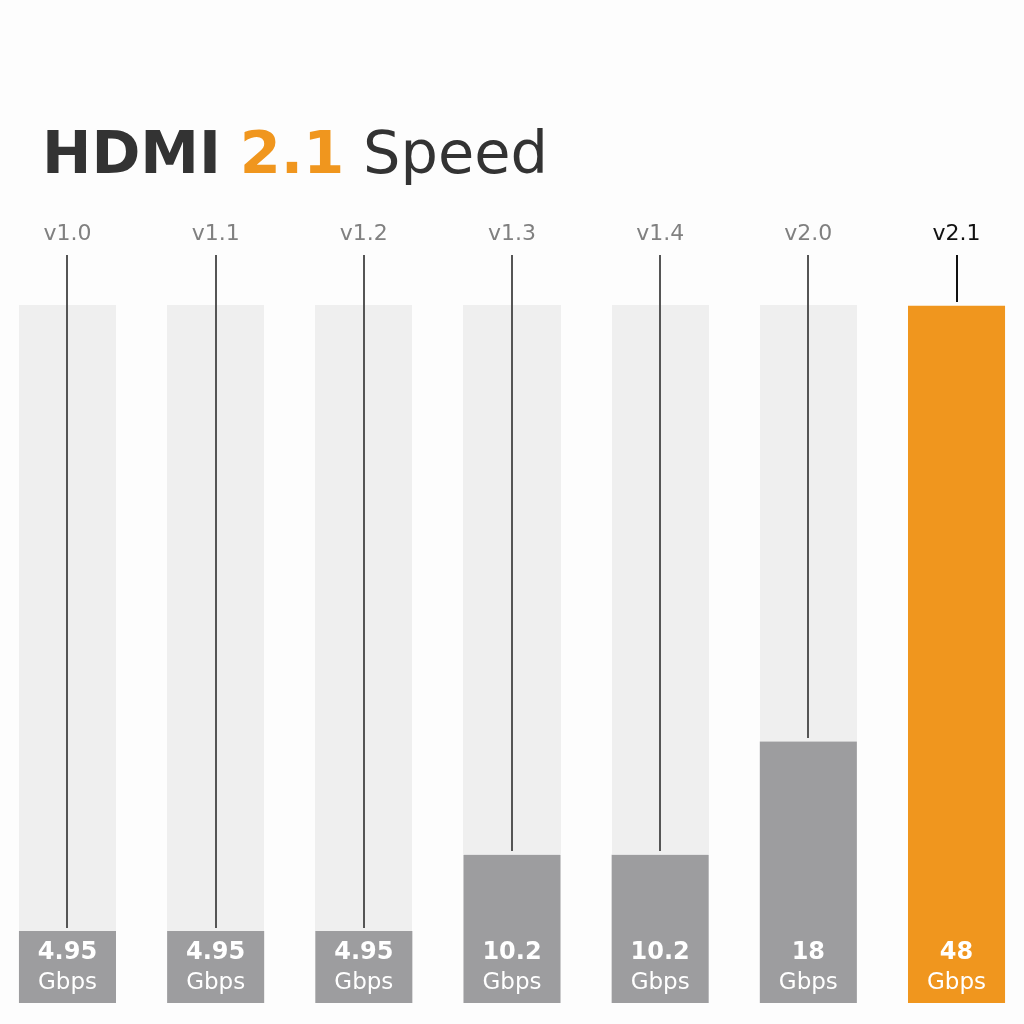 This screenshot has height=1024, width=1024. I want to click on data-label: 18 Gbps, so click(808, 965).